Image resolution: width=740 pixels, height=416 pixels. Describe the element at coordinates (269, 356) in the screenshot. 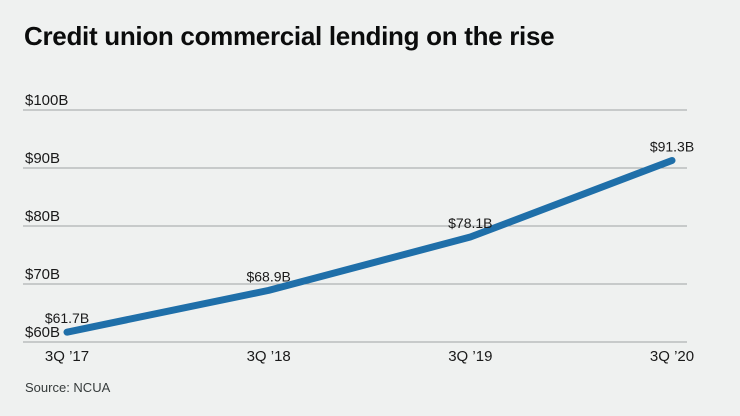

I see `x-tick-label: 3Q ’18` at that location.